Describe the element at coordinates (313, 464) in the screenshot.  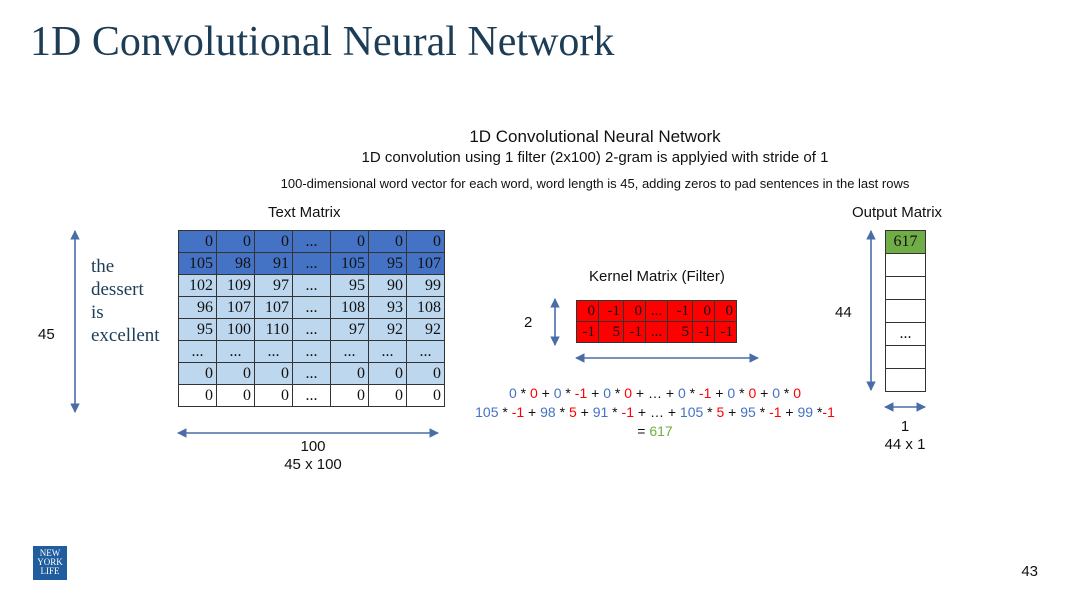
I see `text-matrix-size-label: 45 x 100` at that location.